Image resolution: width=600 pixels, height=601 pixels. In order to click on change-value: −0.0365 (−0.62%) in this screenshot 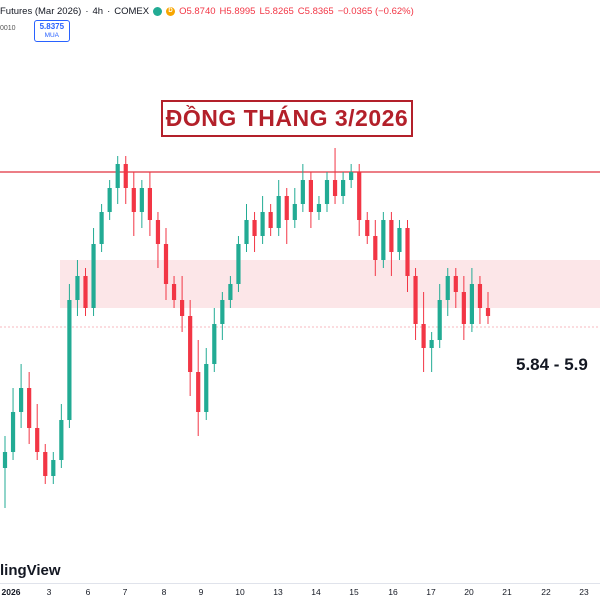, I will do `click(375, 11)`.